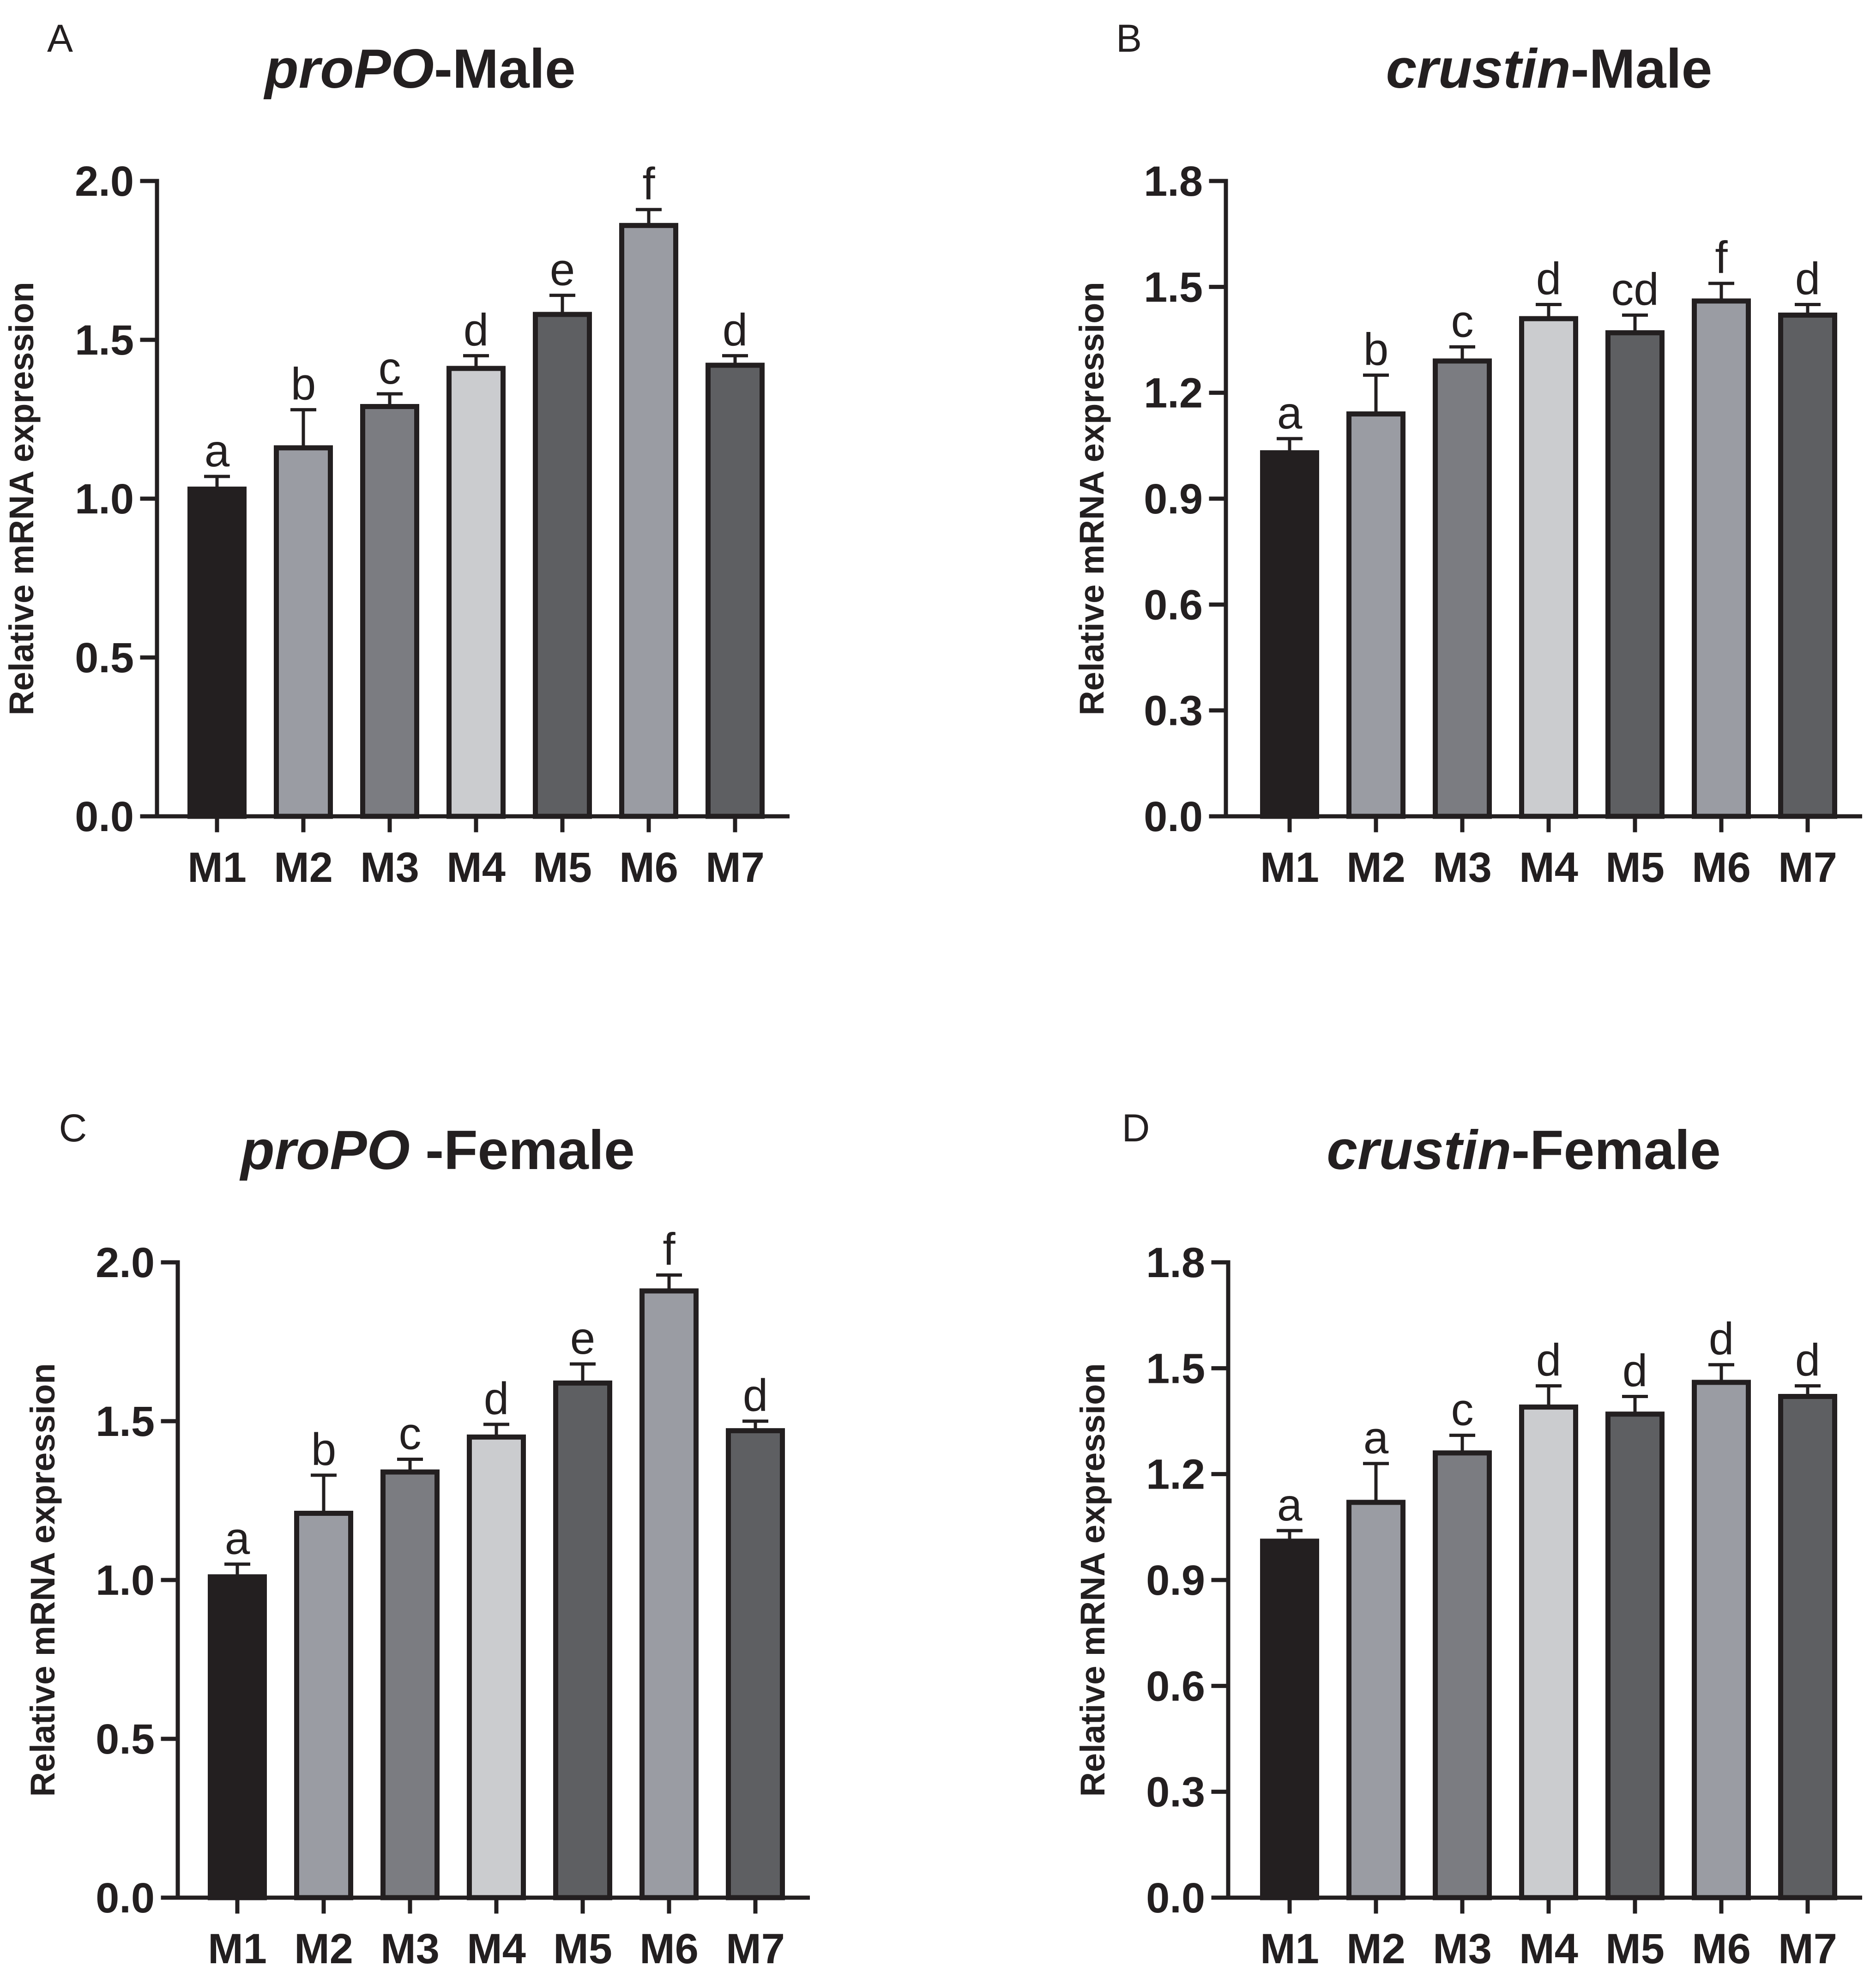 The height and width of the screenshot is (1978, 1876). Describe the element at coordinates (73, 1128) in the screenshot. I see `panel-letter: C` at that location.